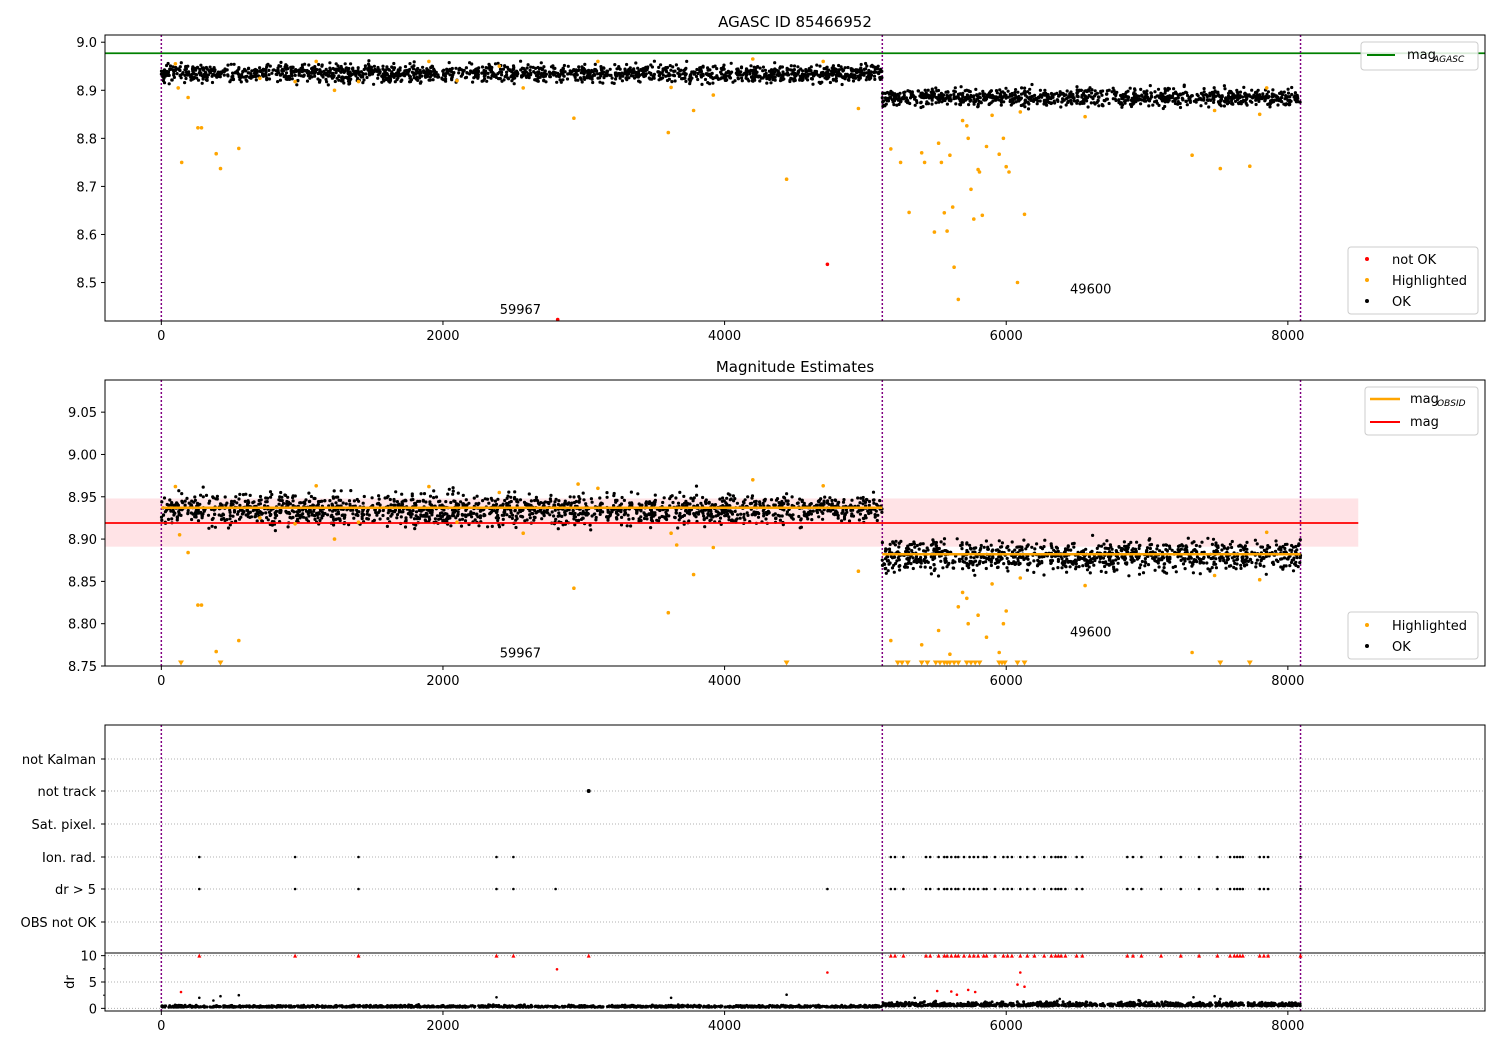  Describe the element at coordinates (795, 367) in the screenshot. I see `chart-title: Magnitude Estimates` at that location.